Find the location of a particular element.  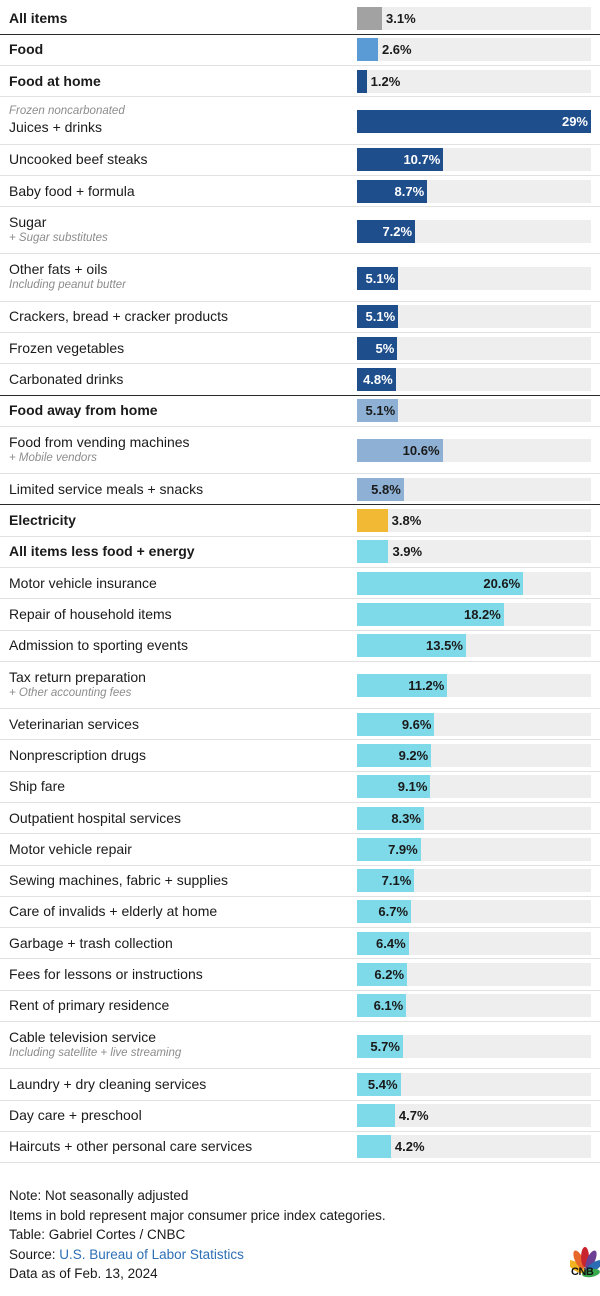

row-label: Ship fare is located at coordinates (179, 786).